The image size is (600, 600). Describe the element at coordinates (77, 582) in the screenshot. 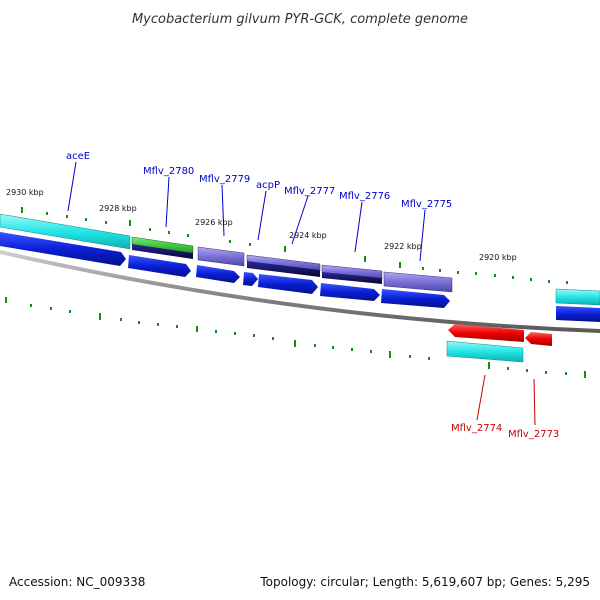

I see `accession-text: Accession: NC_009338` at that location.